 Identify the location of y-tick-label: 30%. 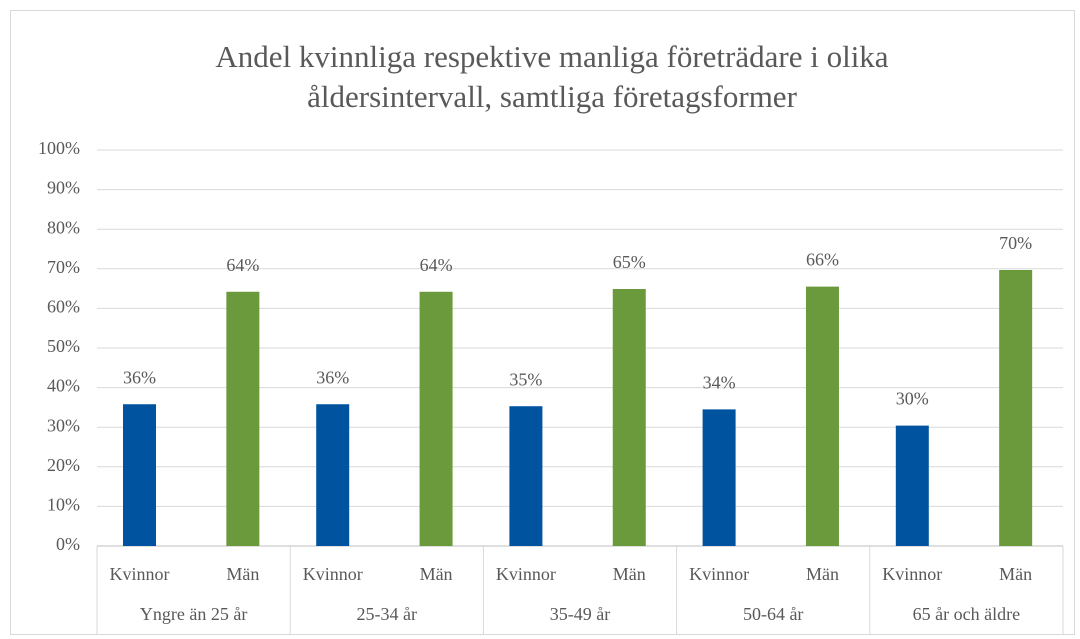
(63, 425).